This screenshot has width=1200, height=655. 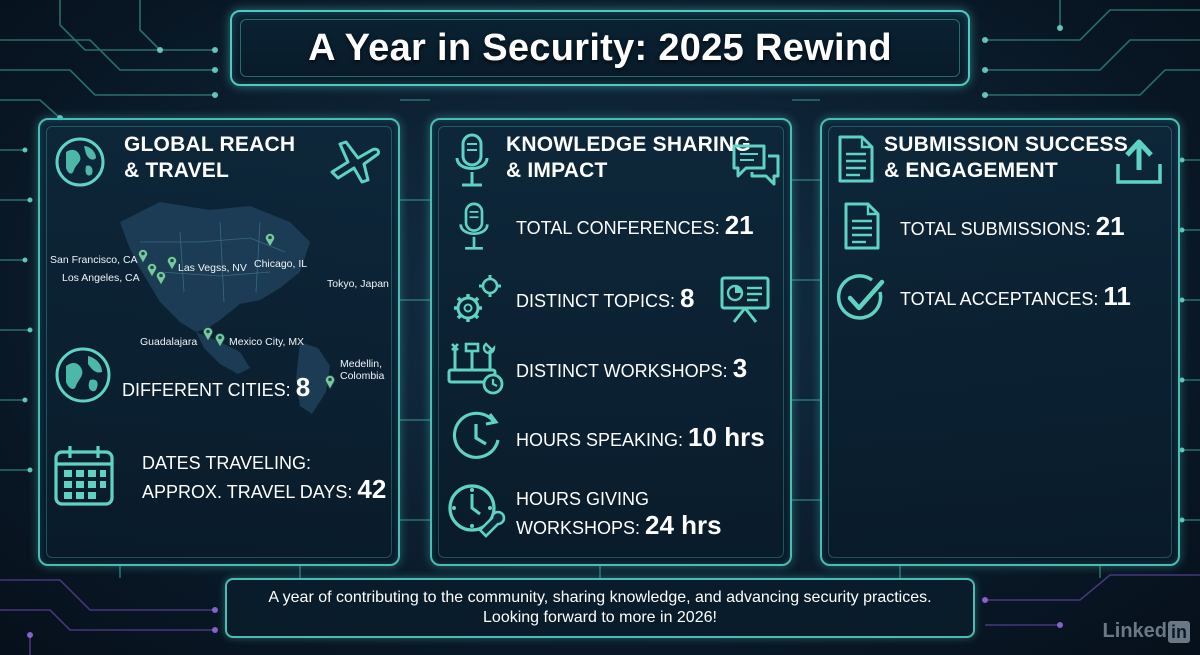 I want to click on stat-different-cities: DIFFERENT CITIES: 8, so click(x=216, y=387).